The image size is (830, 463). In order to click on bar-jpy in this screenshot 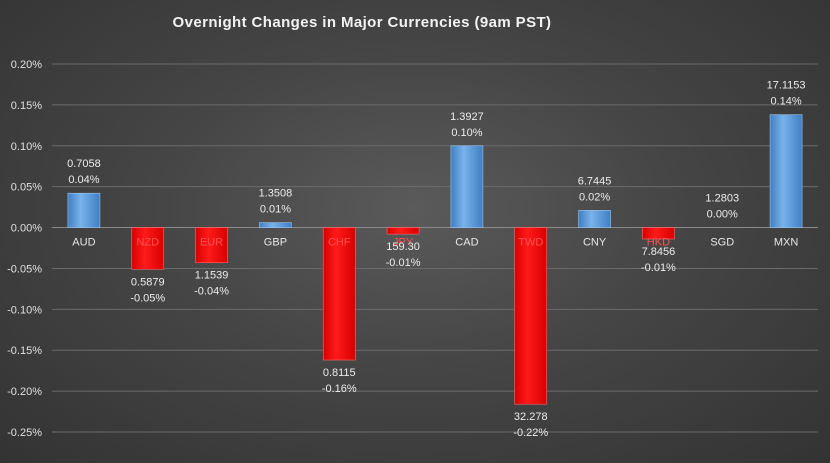, I will do `click(403, 231)`.